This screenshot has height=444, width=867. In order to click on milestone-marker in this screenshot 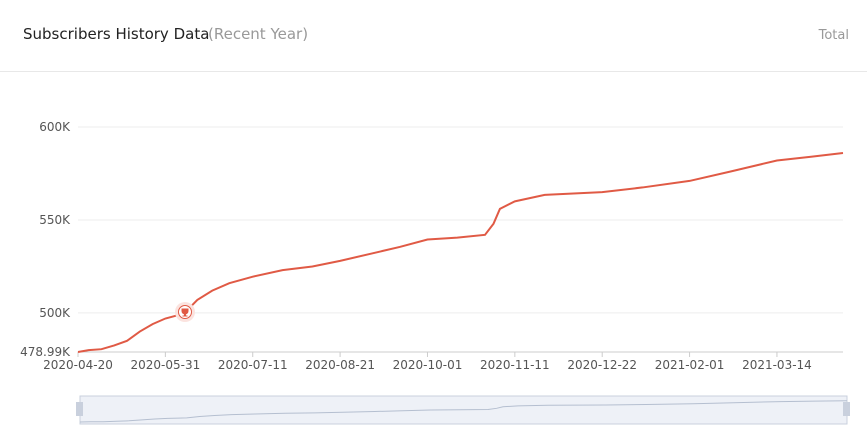, I will do `click(185, 312)`.